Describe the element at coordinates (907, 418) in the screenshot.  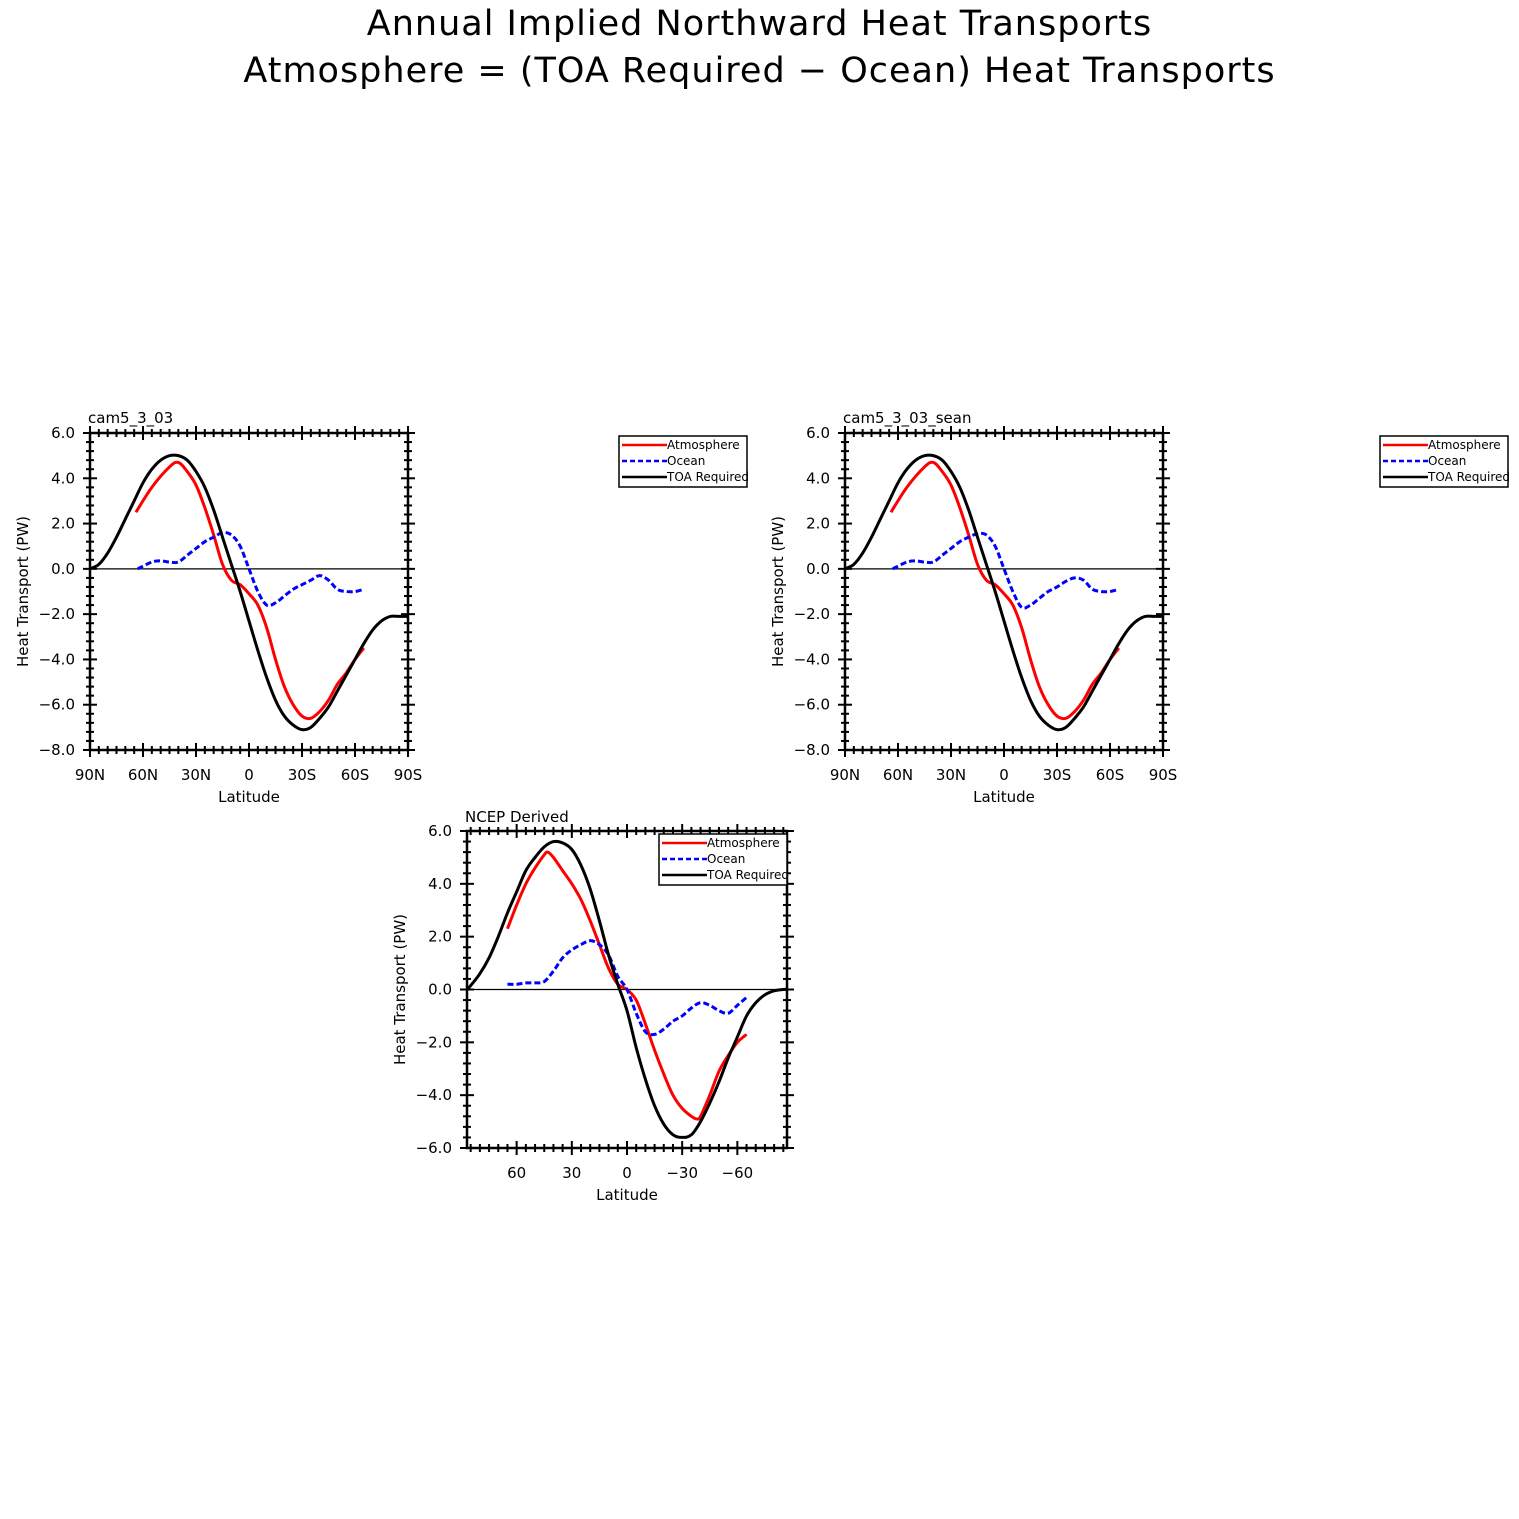
I see `panel-title: cam5_3_03_sean` at that location.